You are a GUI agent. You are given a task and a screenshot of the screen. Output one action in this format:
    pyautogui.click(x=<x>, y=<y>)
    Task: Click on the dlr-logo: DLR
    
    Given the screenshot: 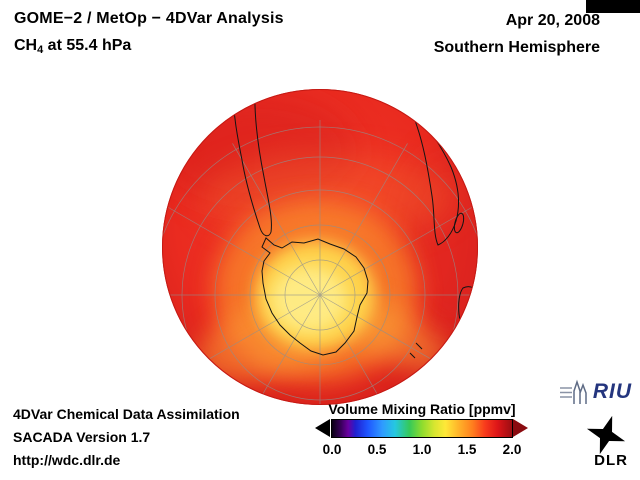 What is the action you would take?
    pyautogui.click(x=606, y=441)
    